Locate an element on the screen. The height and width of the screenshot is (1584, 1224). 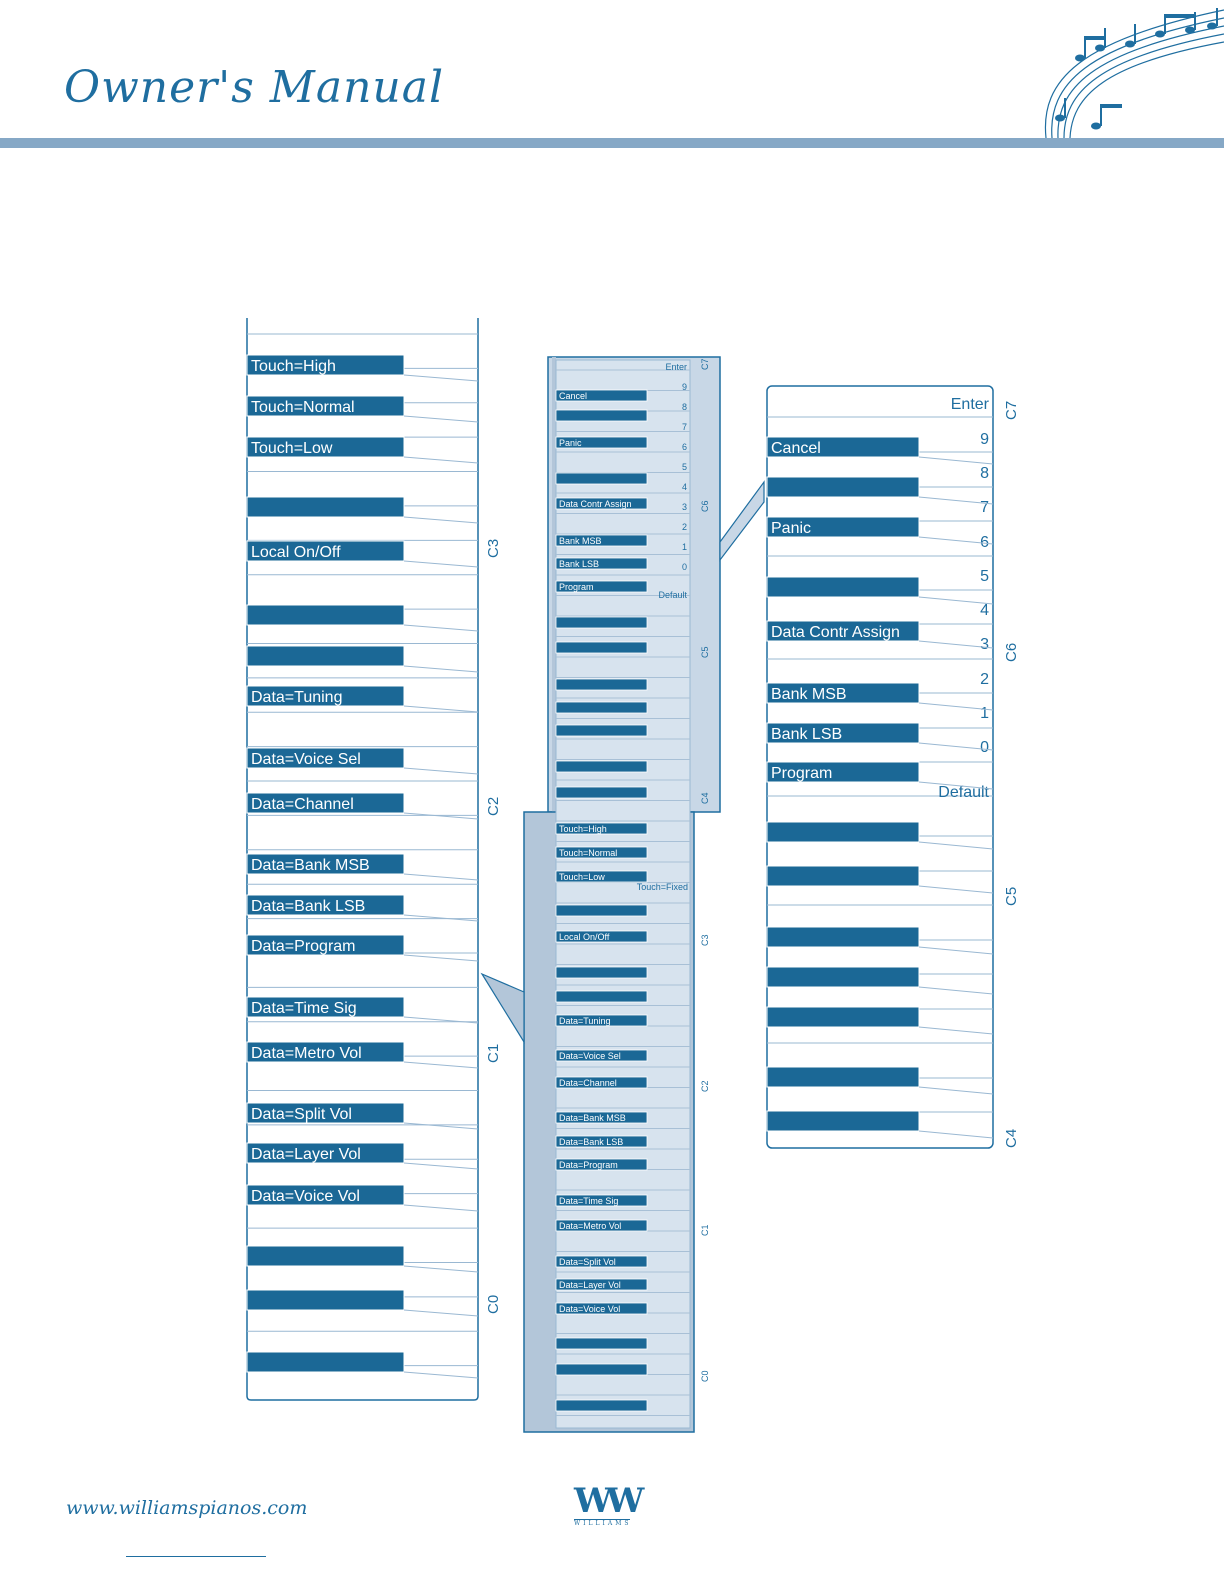
white-key-label: 7 is located at coordinates (684, 427).